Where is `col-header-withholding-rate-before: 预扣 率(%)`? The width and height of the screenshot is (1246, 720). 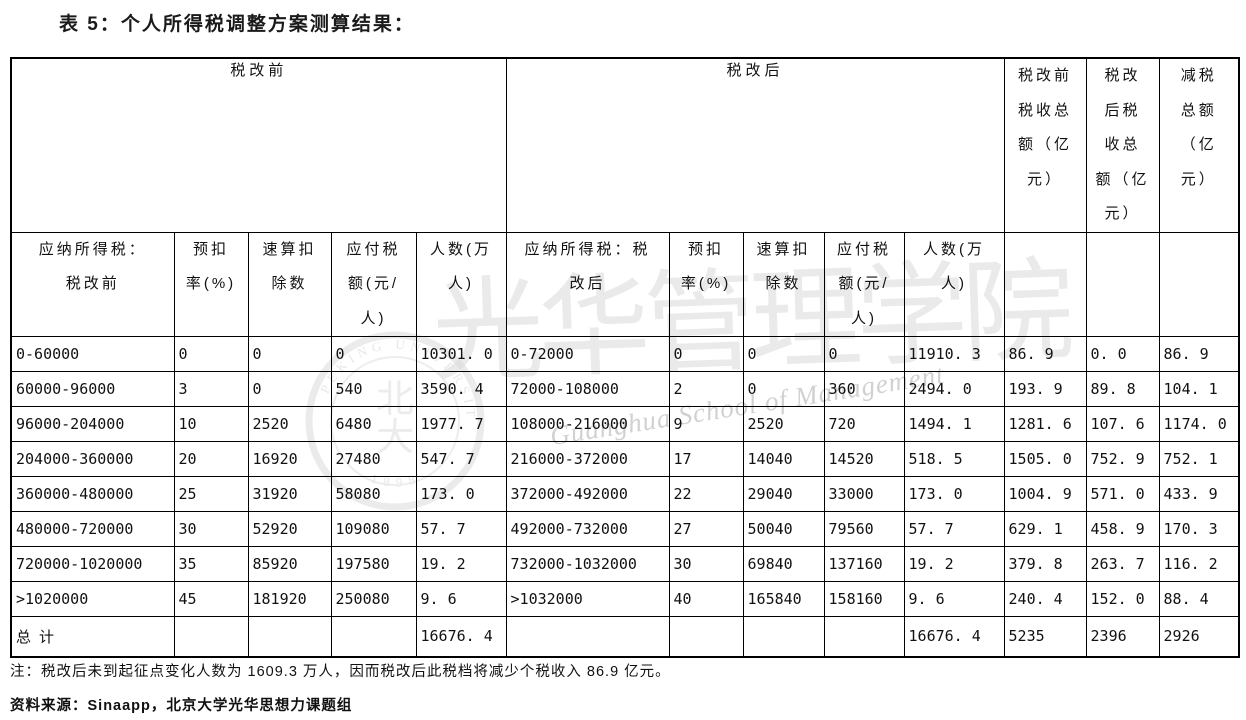
col-header-withholding-rate-before: 预扣 率(%) is located at coordinates (211, 284).